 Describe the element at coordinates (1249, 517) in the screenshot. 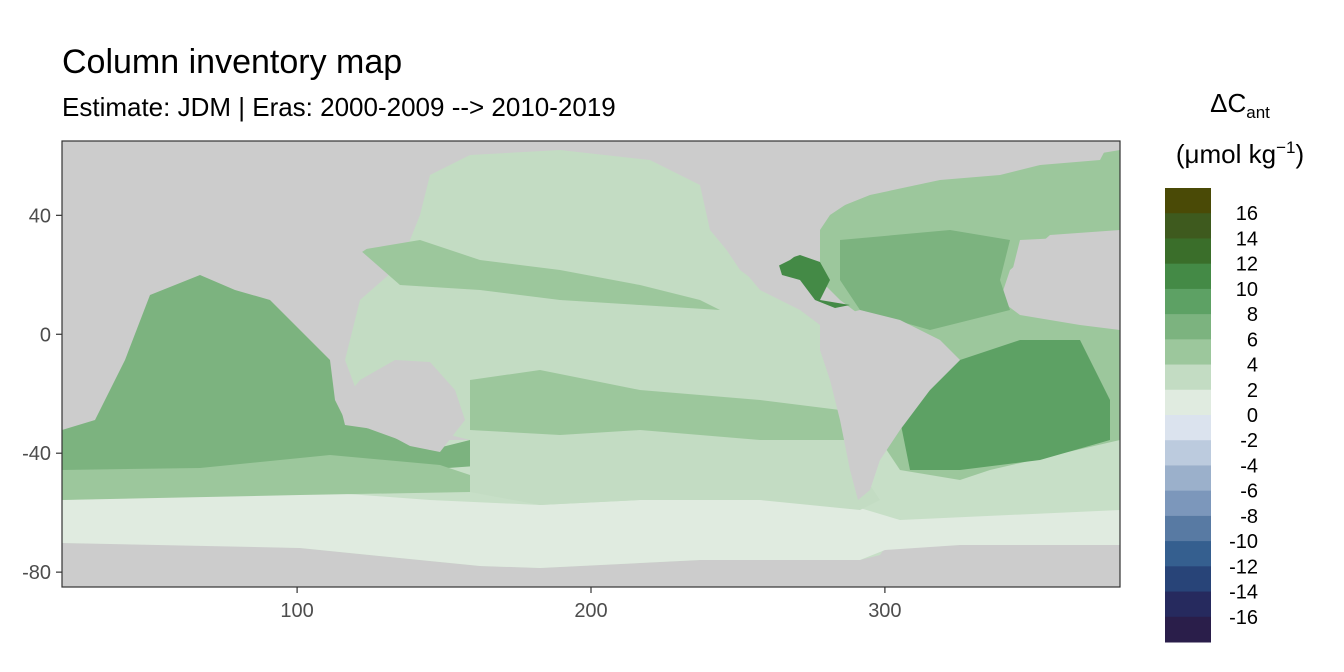

I see `legend-label: -8` at that location.